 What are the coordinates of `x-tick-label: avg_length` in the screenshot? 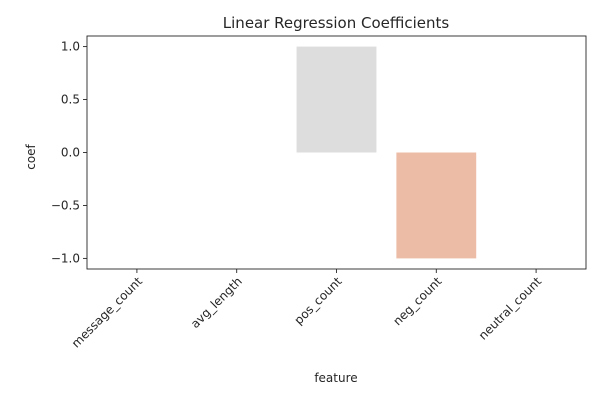 It's located at (216, 302).